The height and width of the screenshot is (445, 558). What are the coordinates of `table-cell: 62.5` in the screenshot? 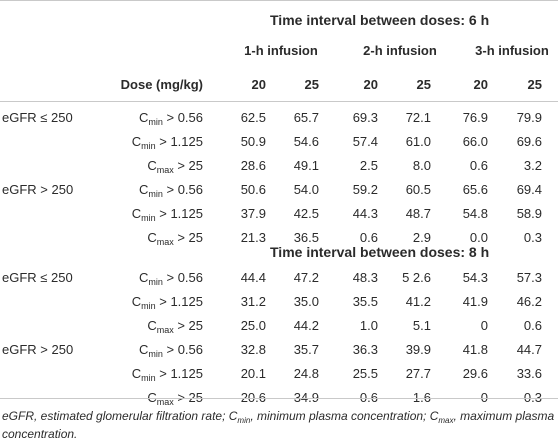 It's located at (253, 117).